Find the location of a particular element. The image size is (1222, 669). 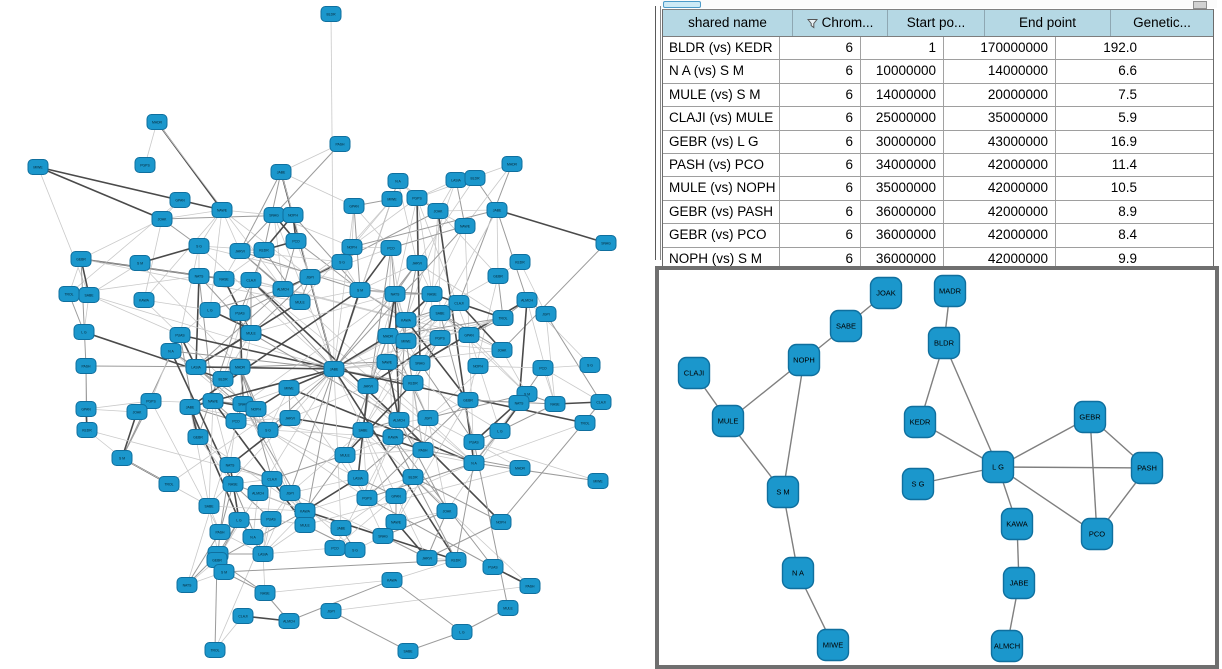

table-cell: 25000000 is located at coordinates (902, 118).